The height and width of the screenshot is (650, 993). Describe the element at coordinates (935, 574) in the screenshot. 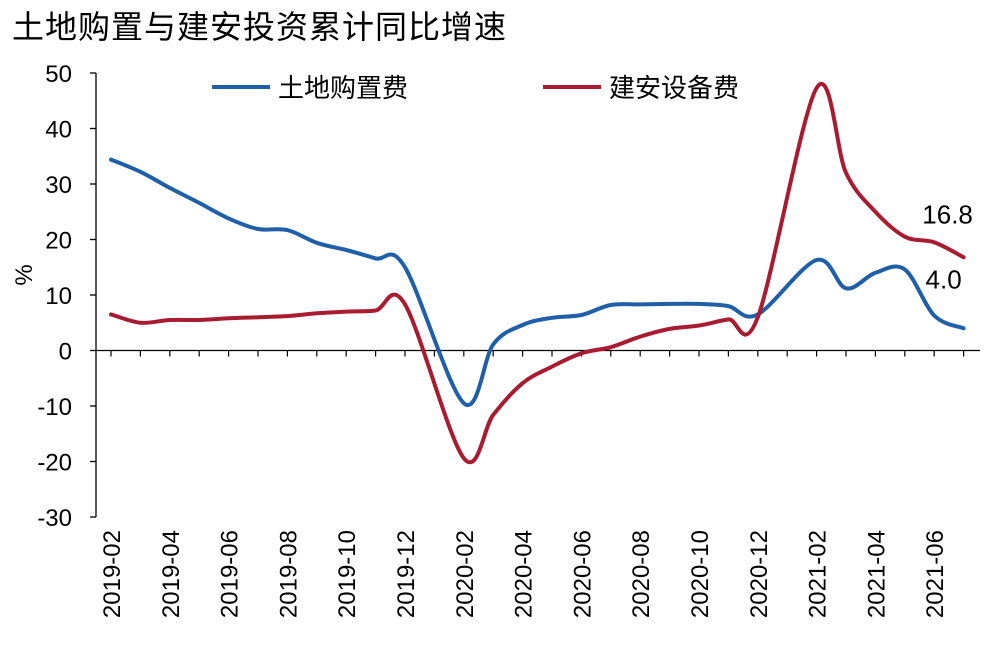

I see `x-tick-label: 2021-06` at that location.